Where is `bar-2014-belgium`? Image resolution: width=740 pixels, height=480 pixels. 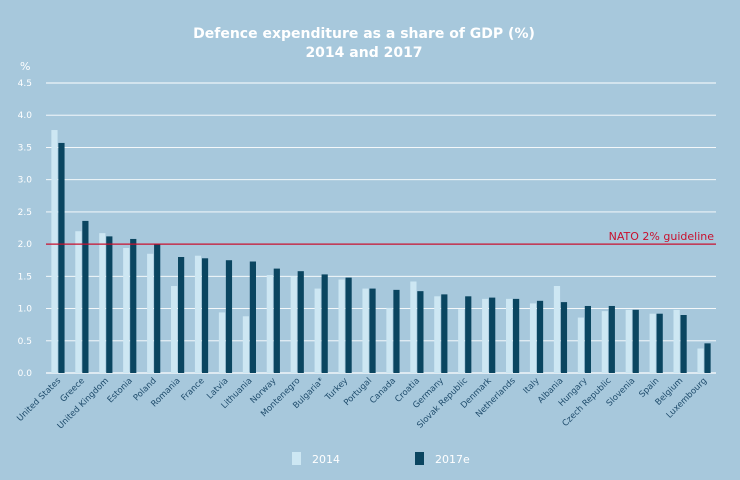 bar-2014-belgium is located at coordinates (676, 341).